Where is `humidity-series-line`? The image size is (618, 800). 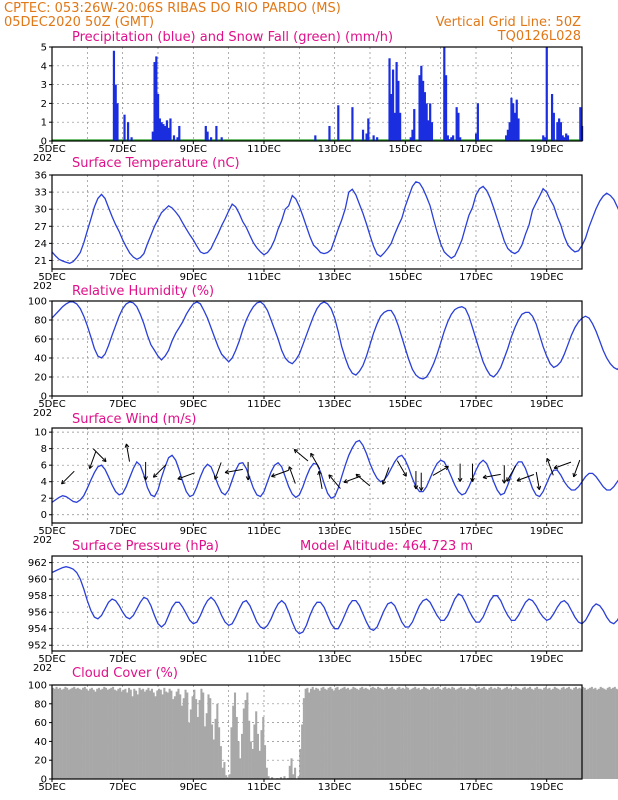
humidity-series-line is located at coordinates (334, 340).